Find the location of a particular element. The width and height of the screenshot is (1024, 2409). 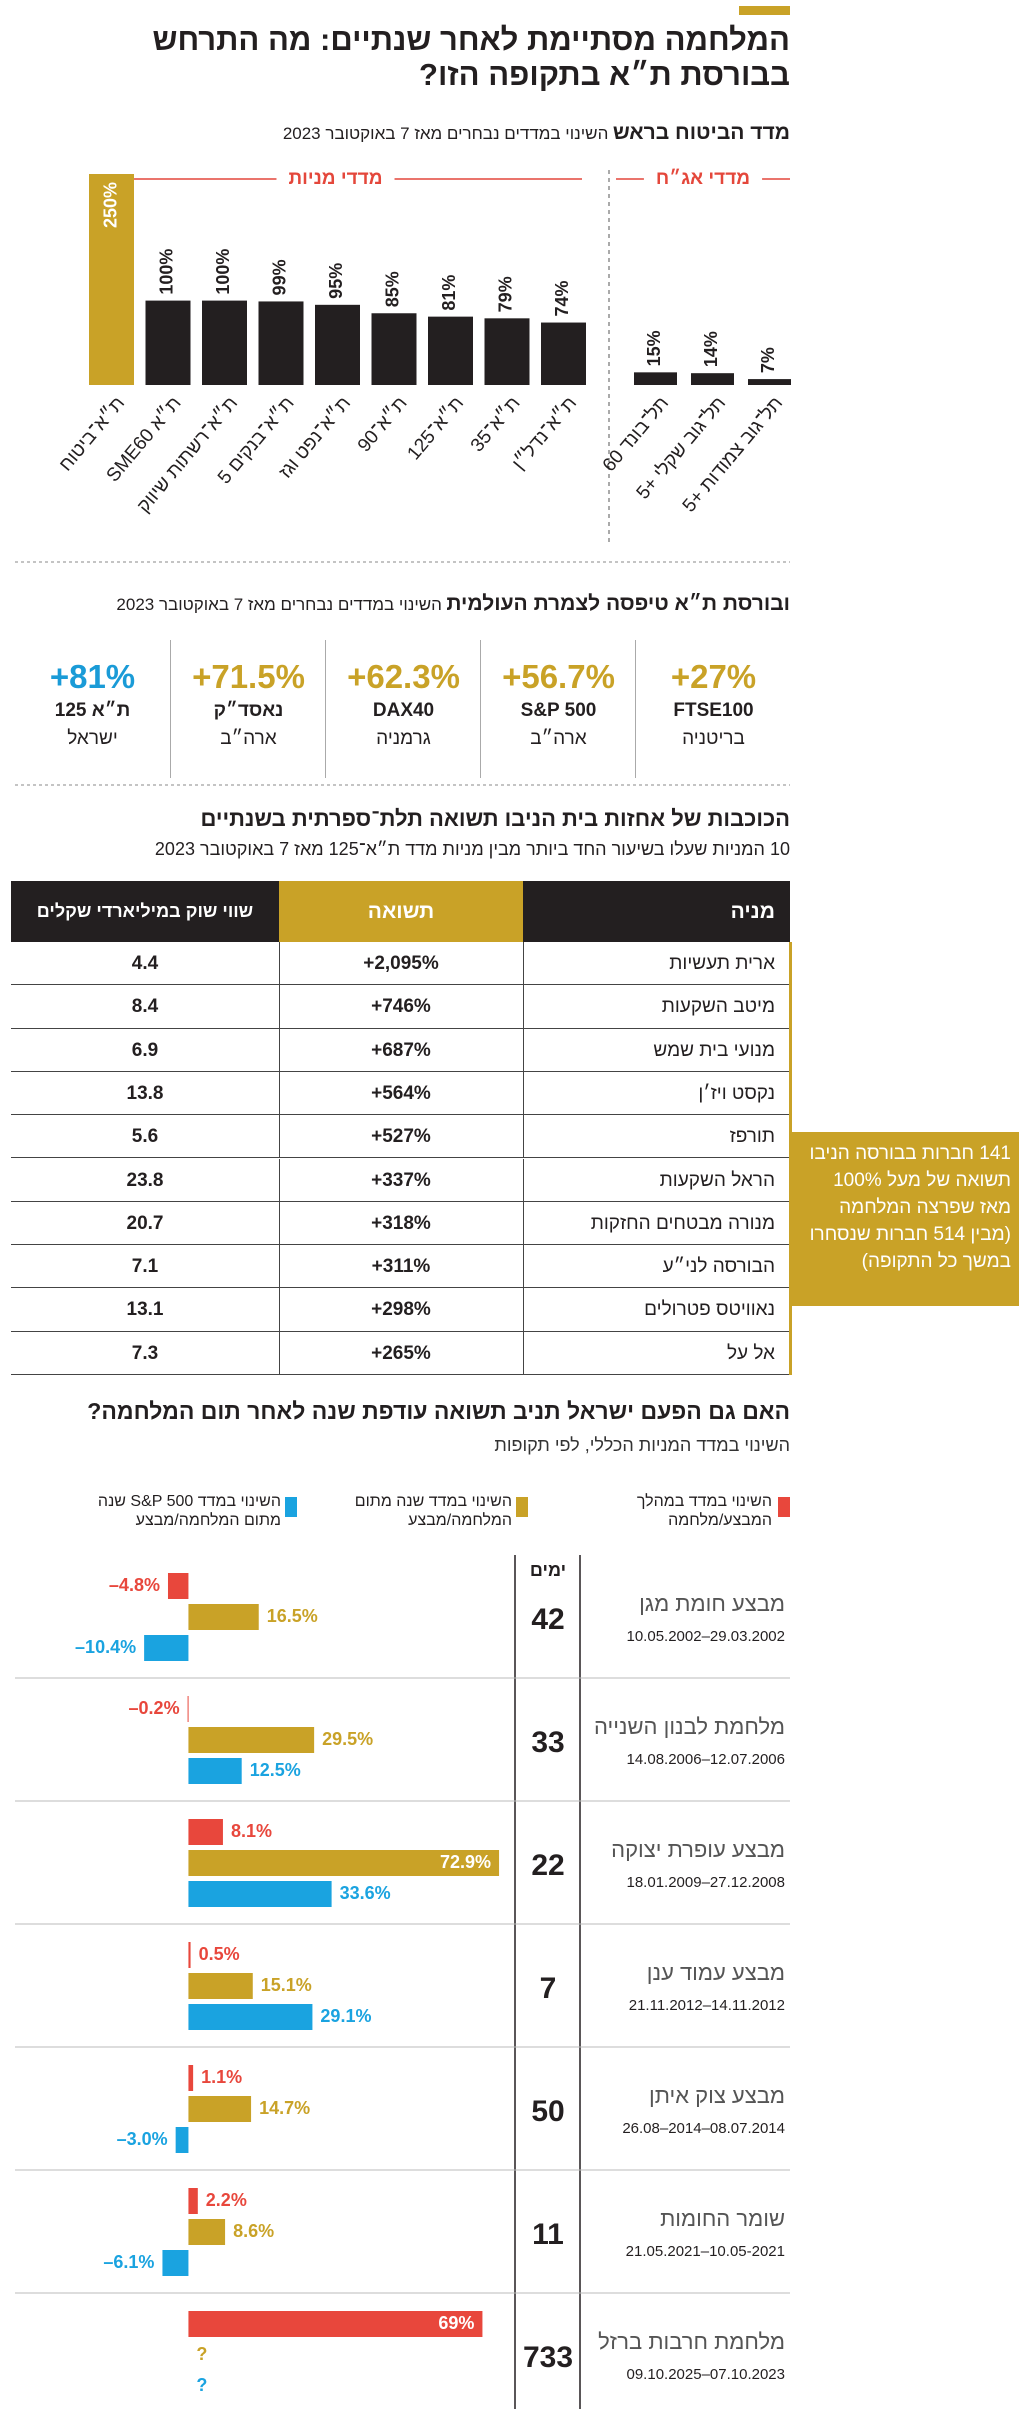

days-value: 733 is located at coordinates (548, 2357).